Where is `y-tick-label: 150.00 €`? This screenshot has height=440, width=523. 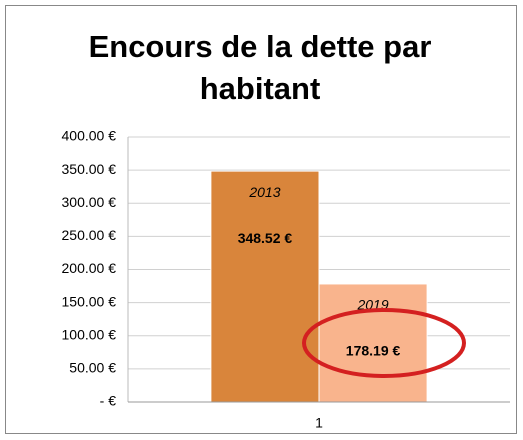 y-tick-label: 150.00 € is located at coordinates (89, 301).